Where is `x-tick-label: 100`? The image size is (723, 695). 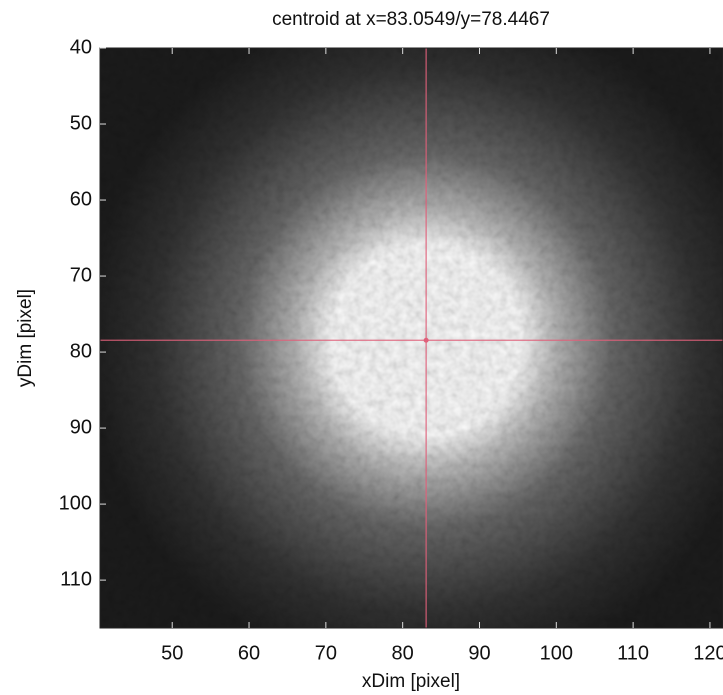 x-tick-label: 100 is located at coordinates (556, 653).